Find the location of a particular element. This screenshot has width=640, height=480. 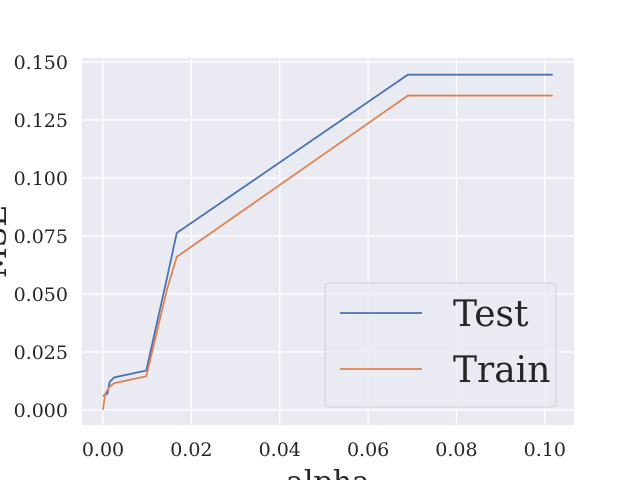

y-tick-label: 0.050 is located at coordinates (41, 295).